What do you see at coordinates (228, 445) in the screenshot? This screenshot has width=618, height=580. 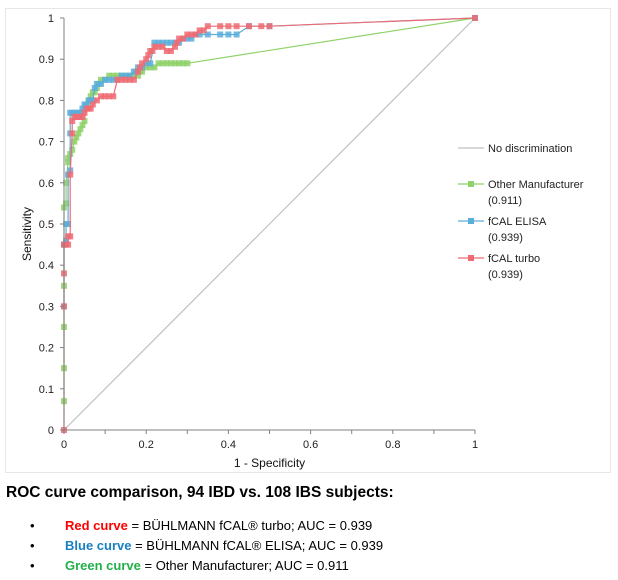 I see `x-tick-label: 0.4` at bounding box center [228, 445].